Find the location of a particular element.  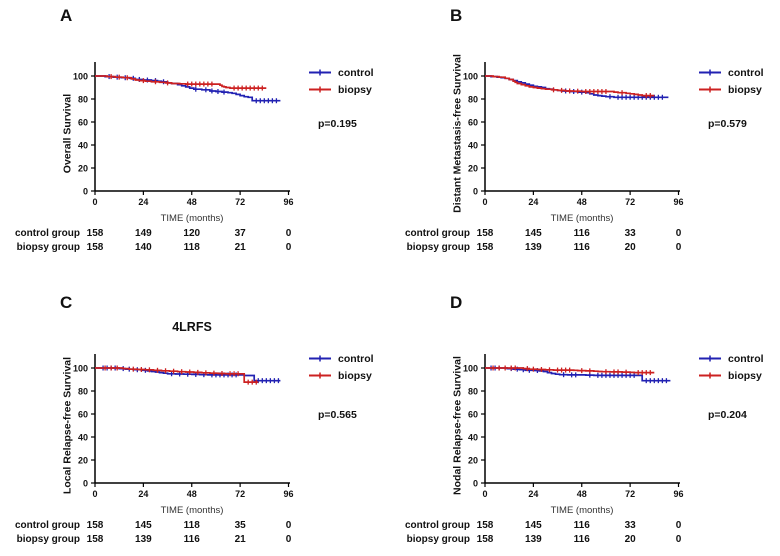

at-risk-value: 140 is located at coordinates (143, 247).